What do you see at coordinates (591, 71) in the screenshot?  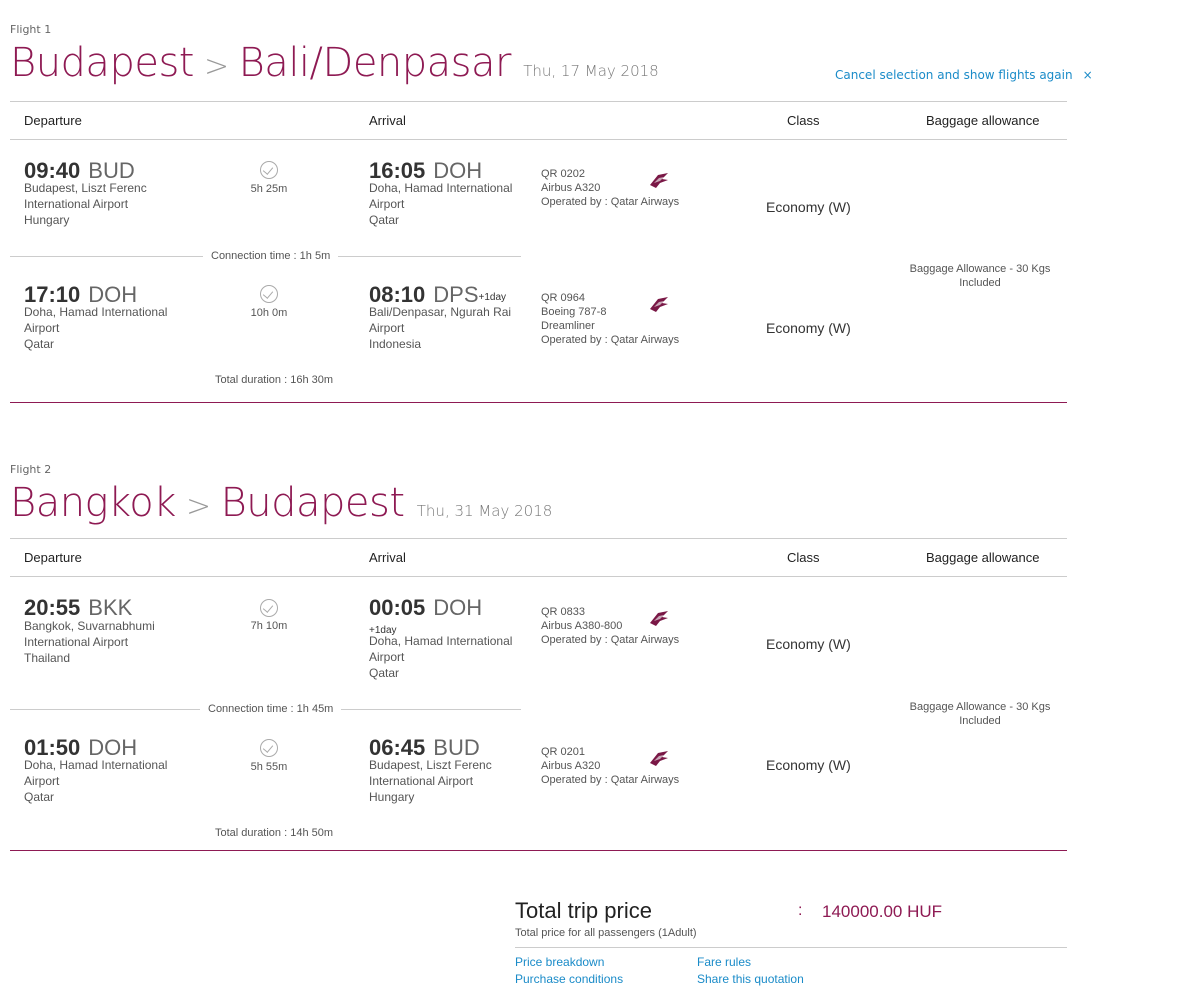 I see `flight-date: Thu, 17 May 2018` at bounding box center [591, 71].